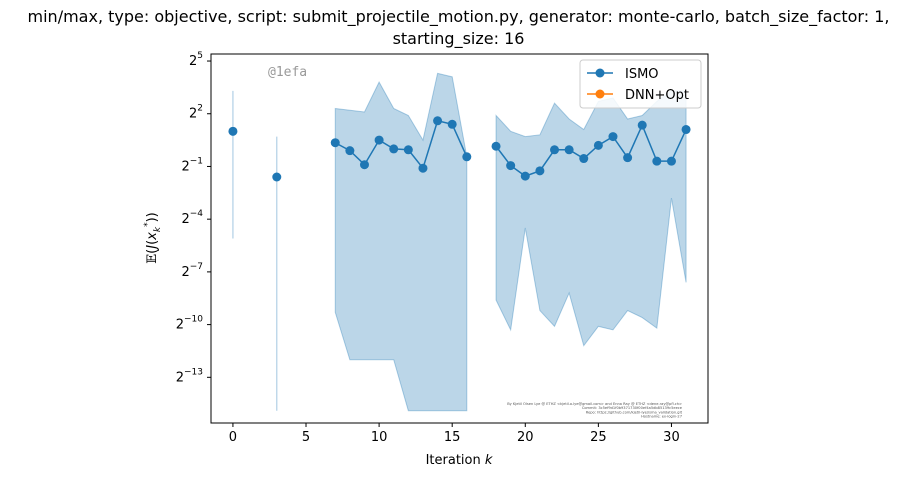 The image size is (917, 477). Describe the element at coordinates (540, 171) in the screenshot. I see `data-point-x21` at that location.